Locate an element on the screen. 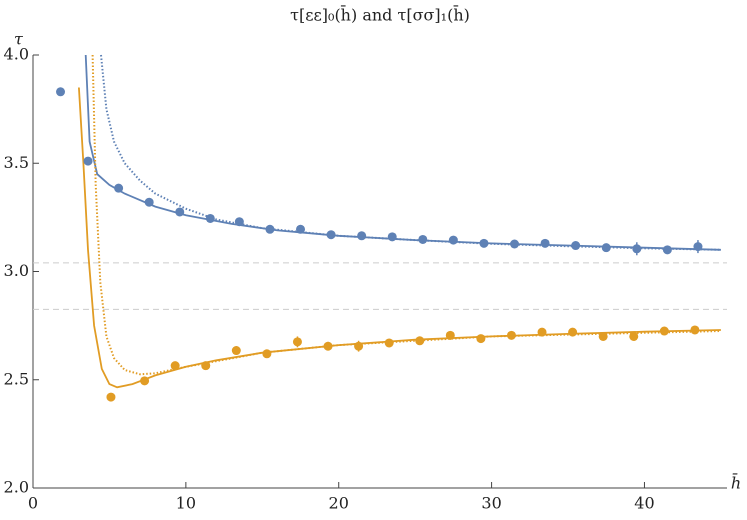 Image resolution: width=747 pixels, height=520 pixels. y-tick-label: 2.5 is located at coordinates (16, 378).